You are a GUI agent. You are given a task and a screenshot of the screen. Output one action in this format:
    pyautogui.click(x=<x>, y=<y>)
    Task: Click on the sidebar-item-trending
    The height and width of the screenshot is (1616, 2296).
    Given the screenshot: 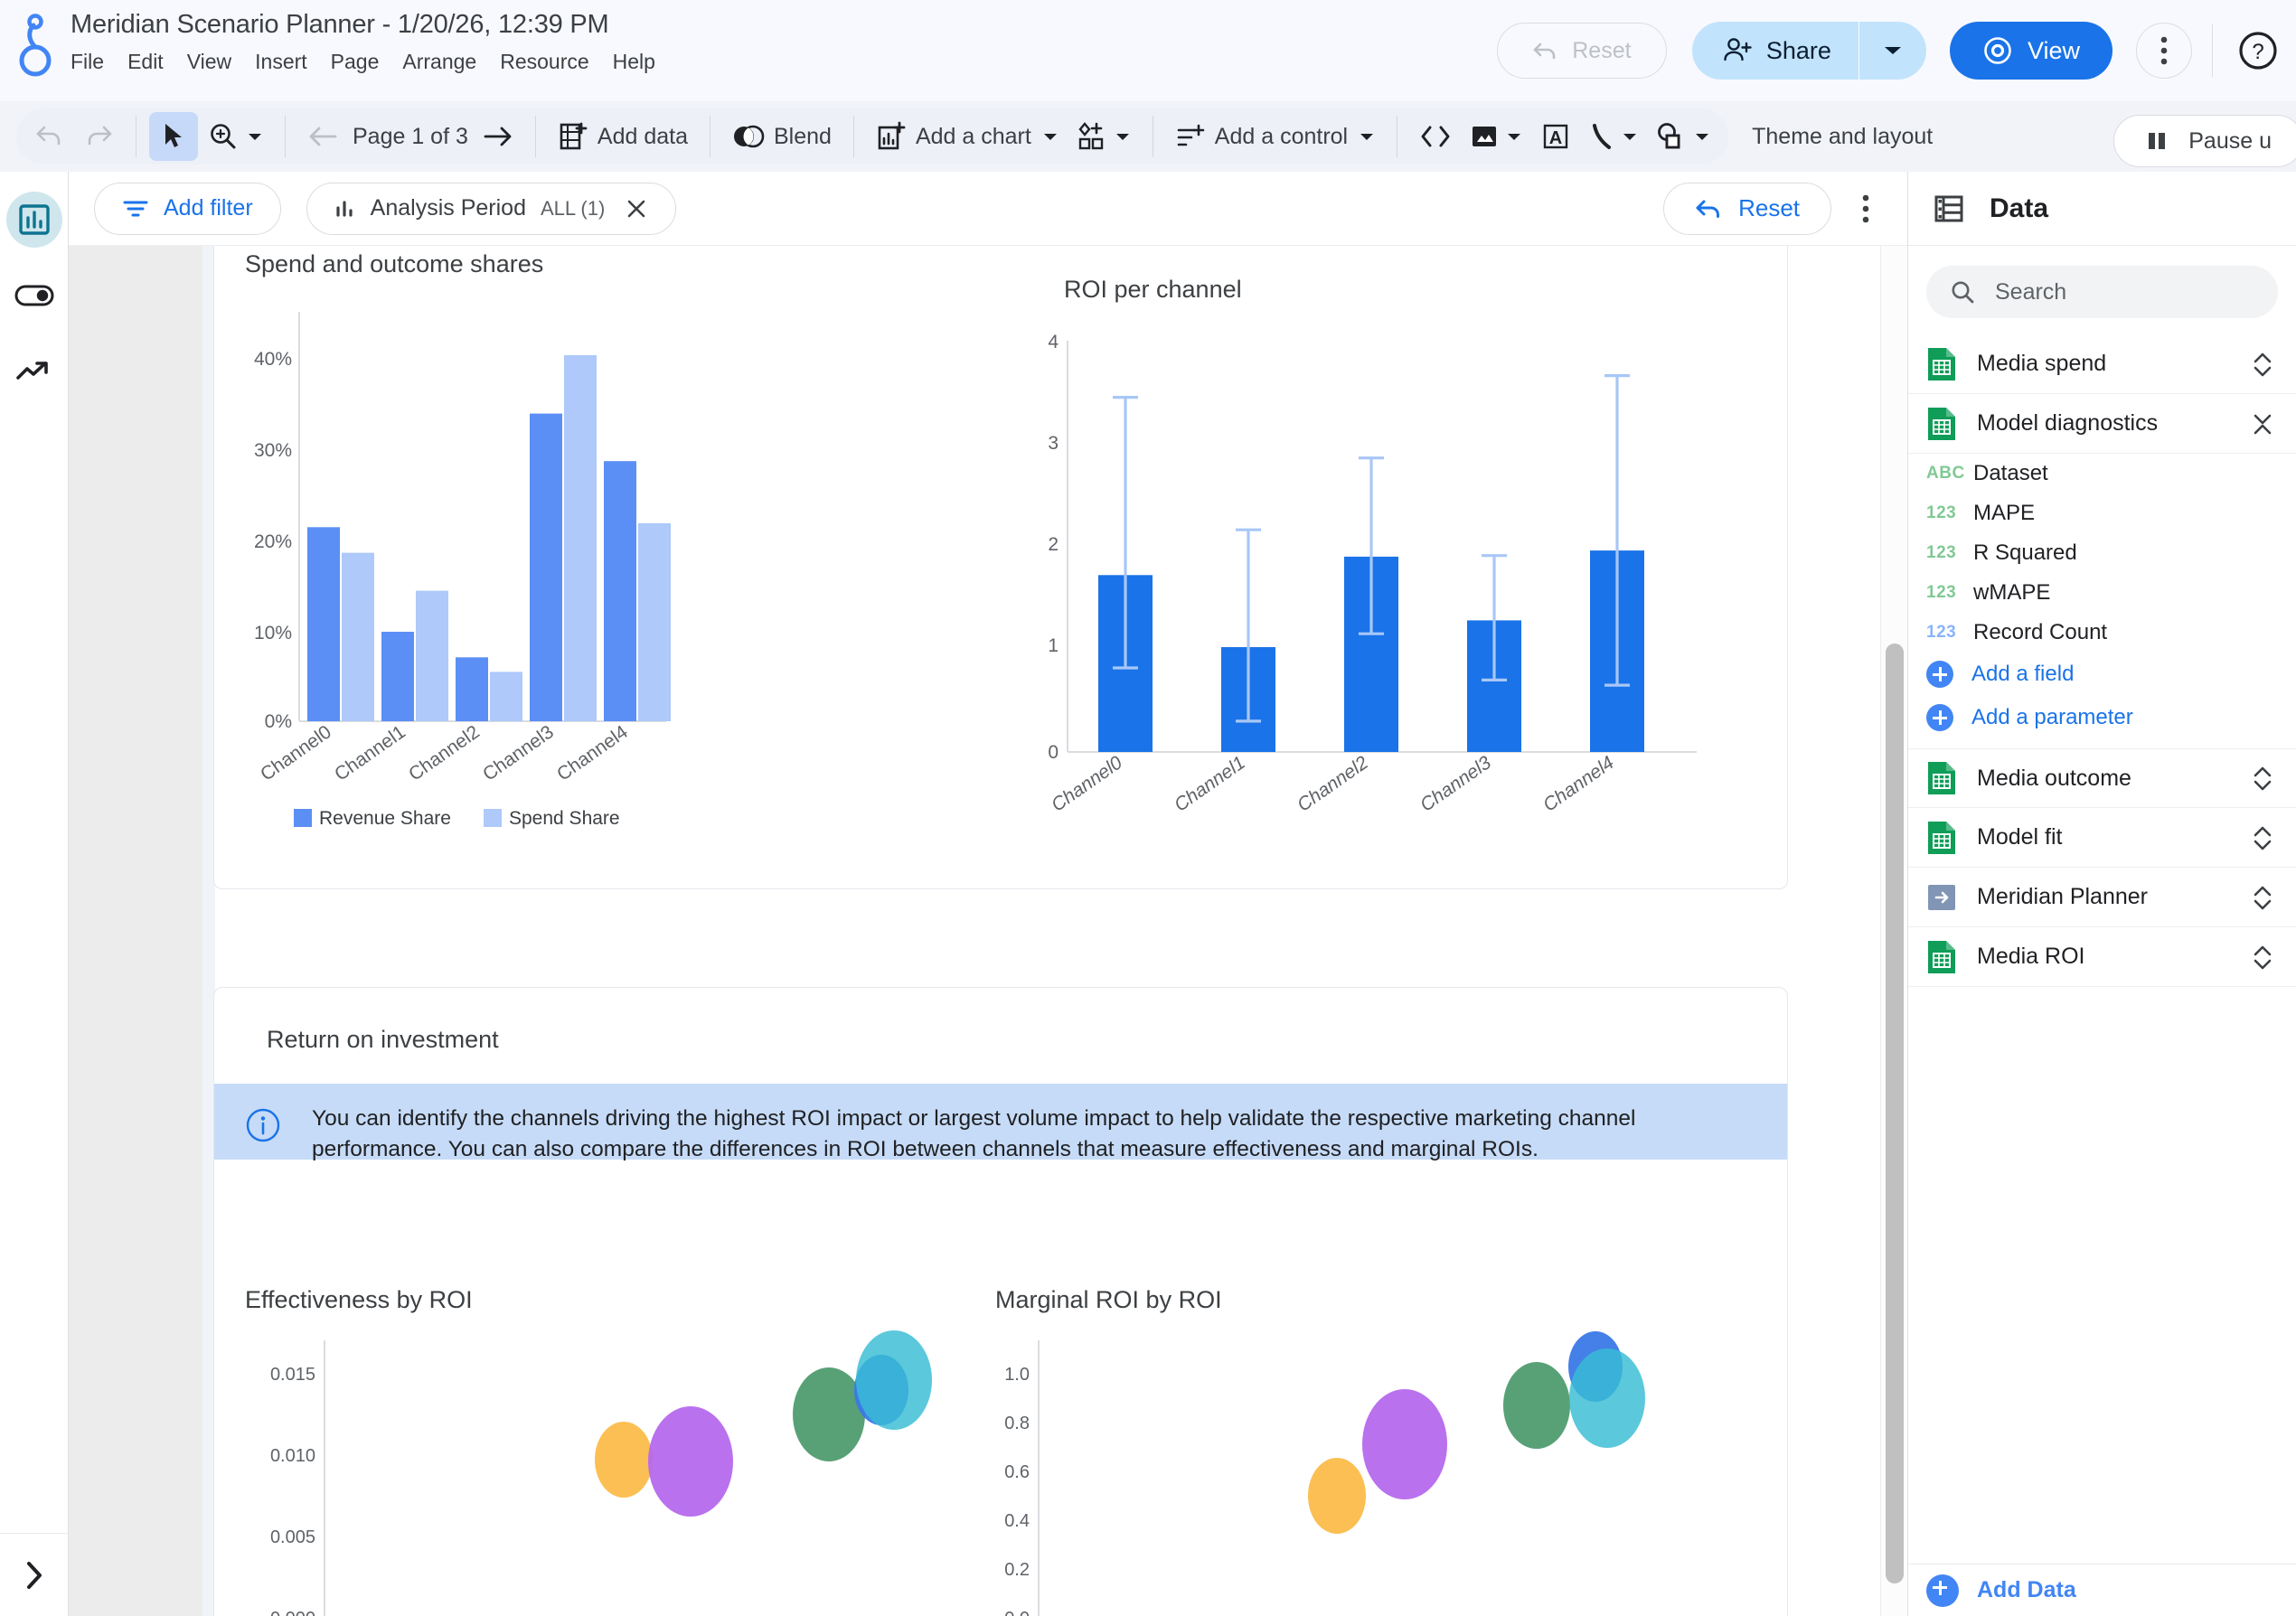 What is the action you would take?
    pyautogui.click(x=34, y=371)
    